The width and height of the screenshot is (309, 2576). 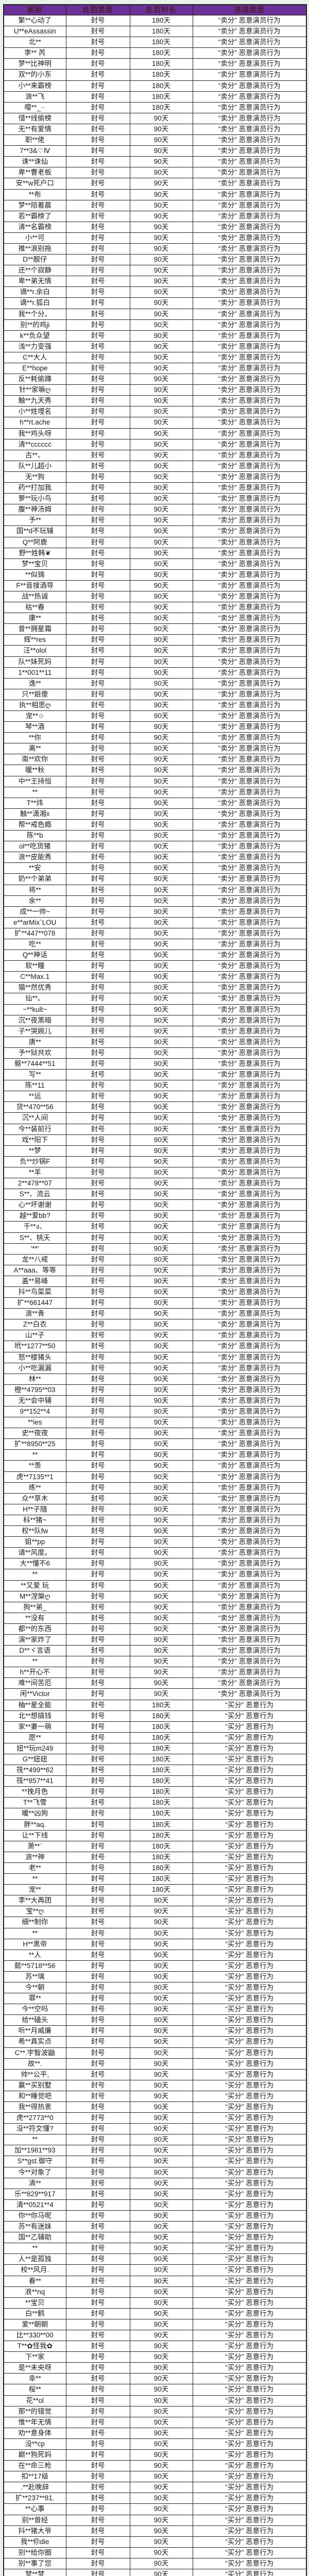 What do you see at coordinates (155, 1705) in the screenshot?
I see `table-row: 柚**星全能 封号 180天 “买分” 恶意行为` at bounding box center [155, 1705].